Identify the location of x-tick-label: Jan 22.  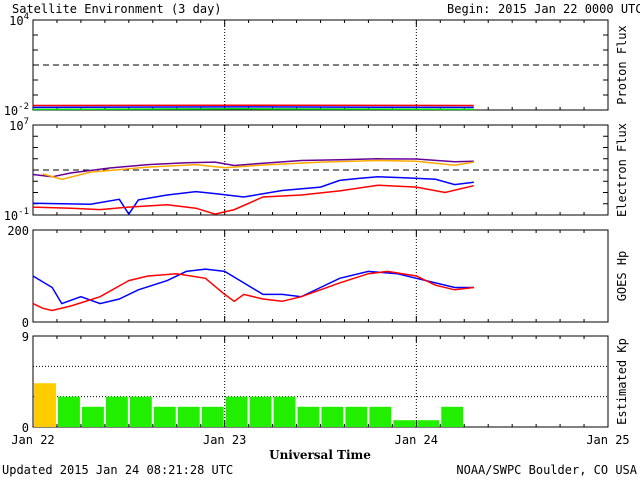
(32, 440).